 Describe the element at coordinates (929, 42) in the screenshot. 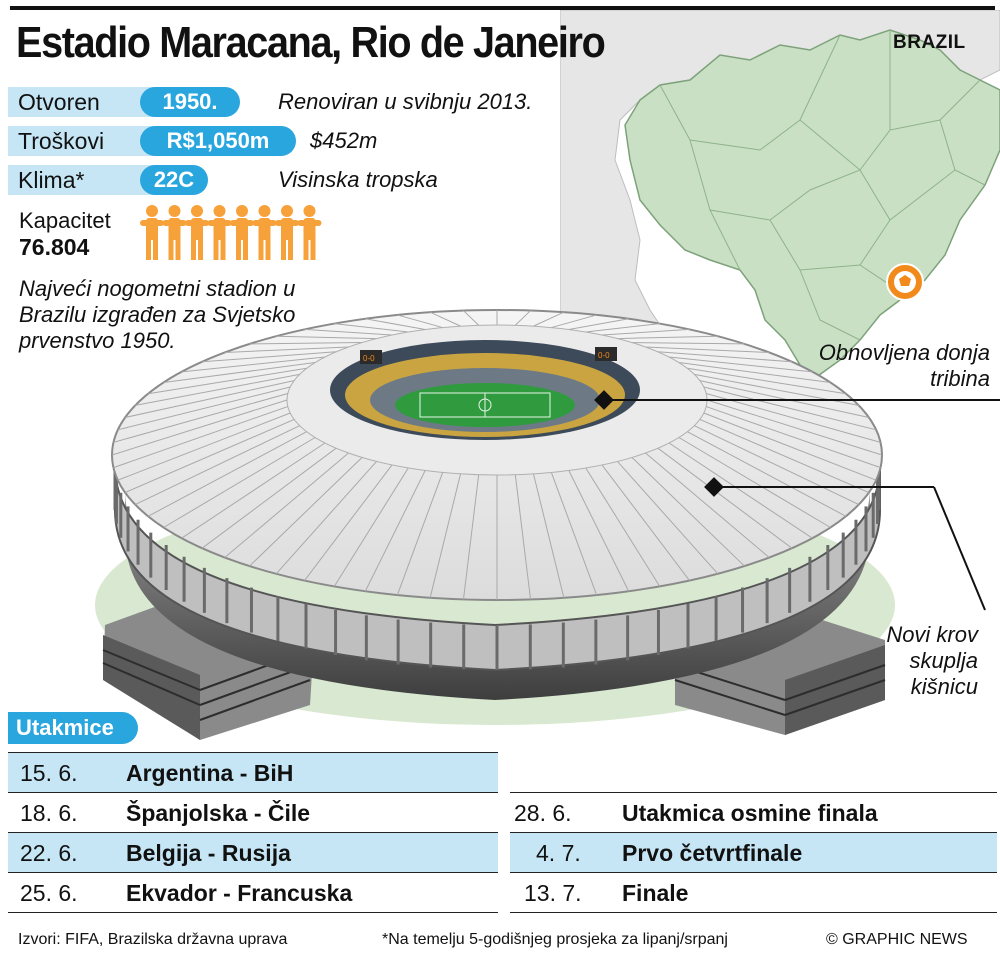

I see `country-label: BRAZIL` at that location.